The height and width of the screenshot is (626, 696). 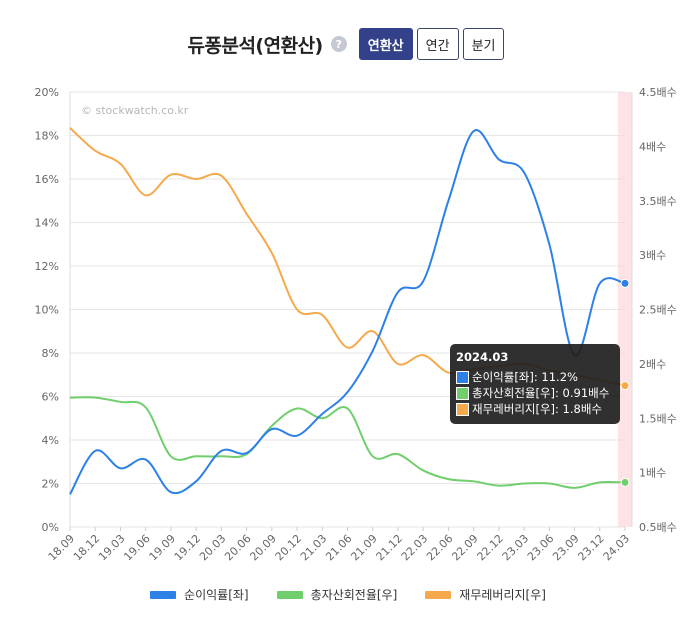 What do you see at coordinates (658, 92) in the screenshot?
I see `y-right-tick-label: 4.5배수` at bounding box center [658, 92].